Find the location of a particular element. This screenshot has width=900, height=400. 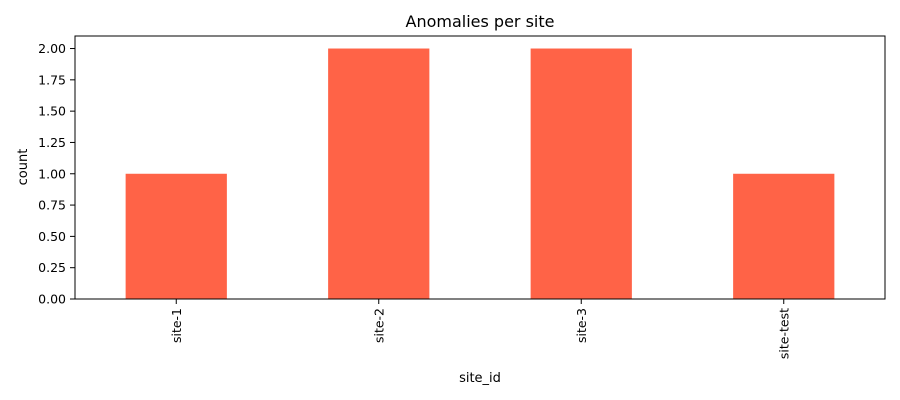

x-axis-label: site_id is located at coordinates (480, 378).